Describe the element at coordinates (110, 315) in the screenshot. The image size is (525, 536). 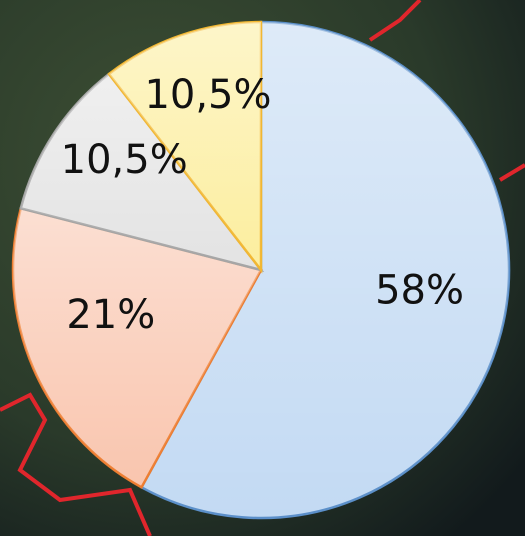
I see `data-label: 21%` at that location.